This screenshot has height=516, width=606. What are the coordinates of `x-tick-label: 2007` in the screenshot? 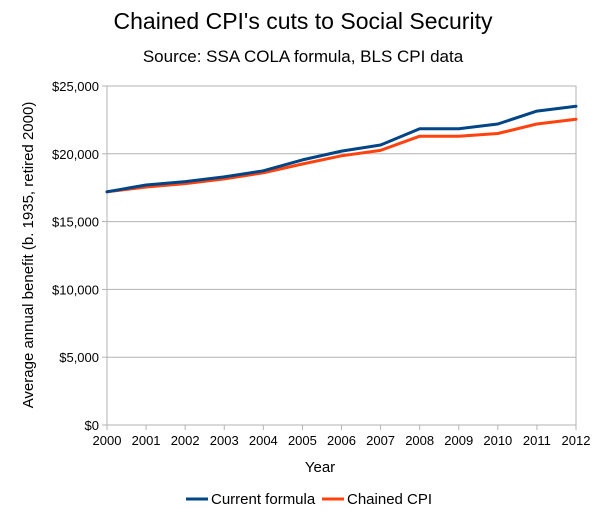 It's located at (380, 440).